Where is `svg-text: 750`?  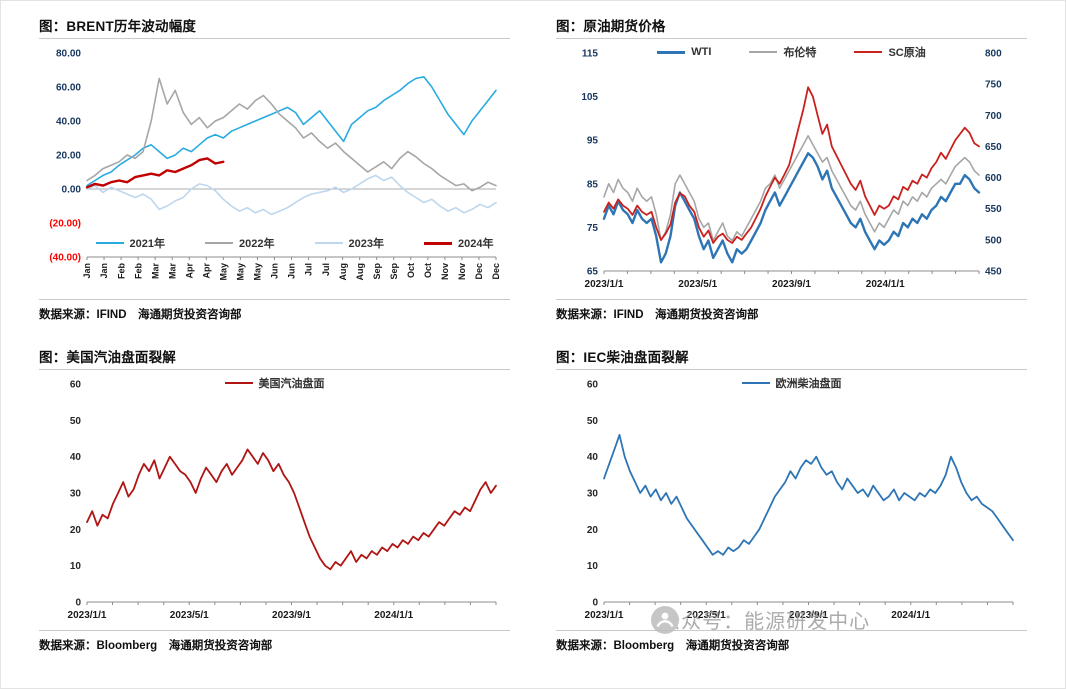 svg-text: 750 is located at coordinates (993, 85).